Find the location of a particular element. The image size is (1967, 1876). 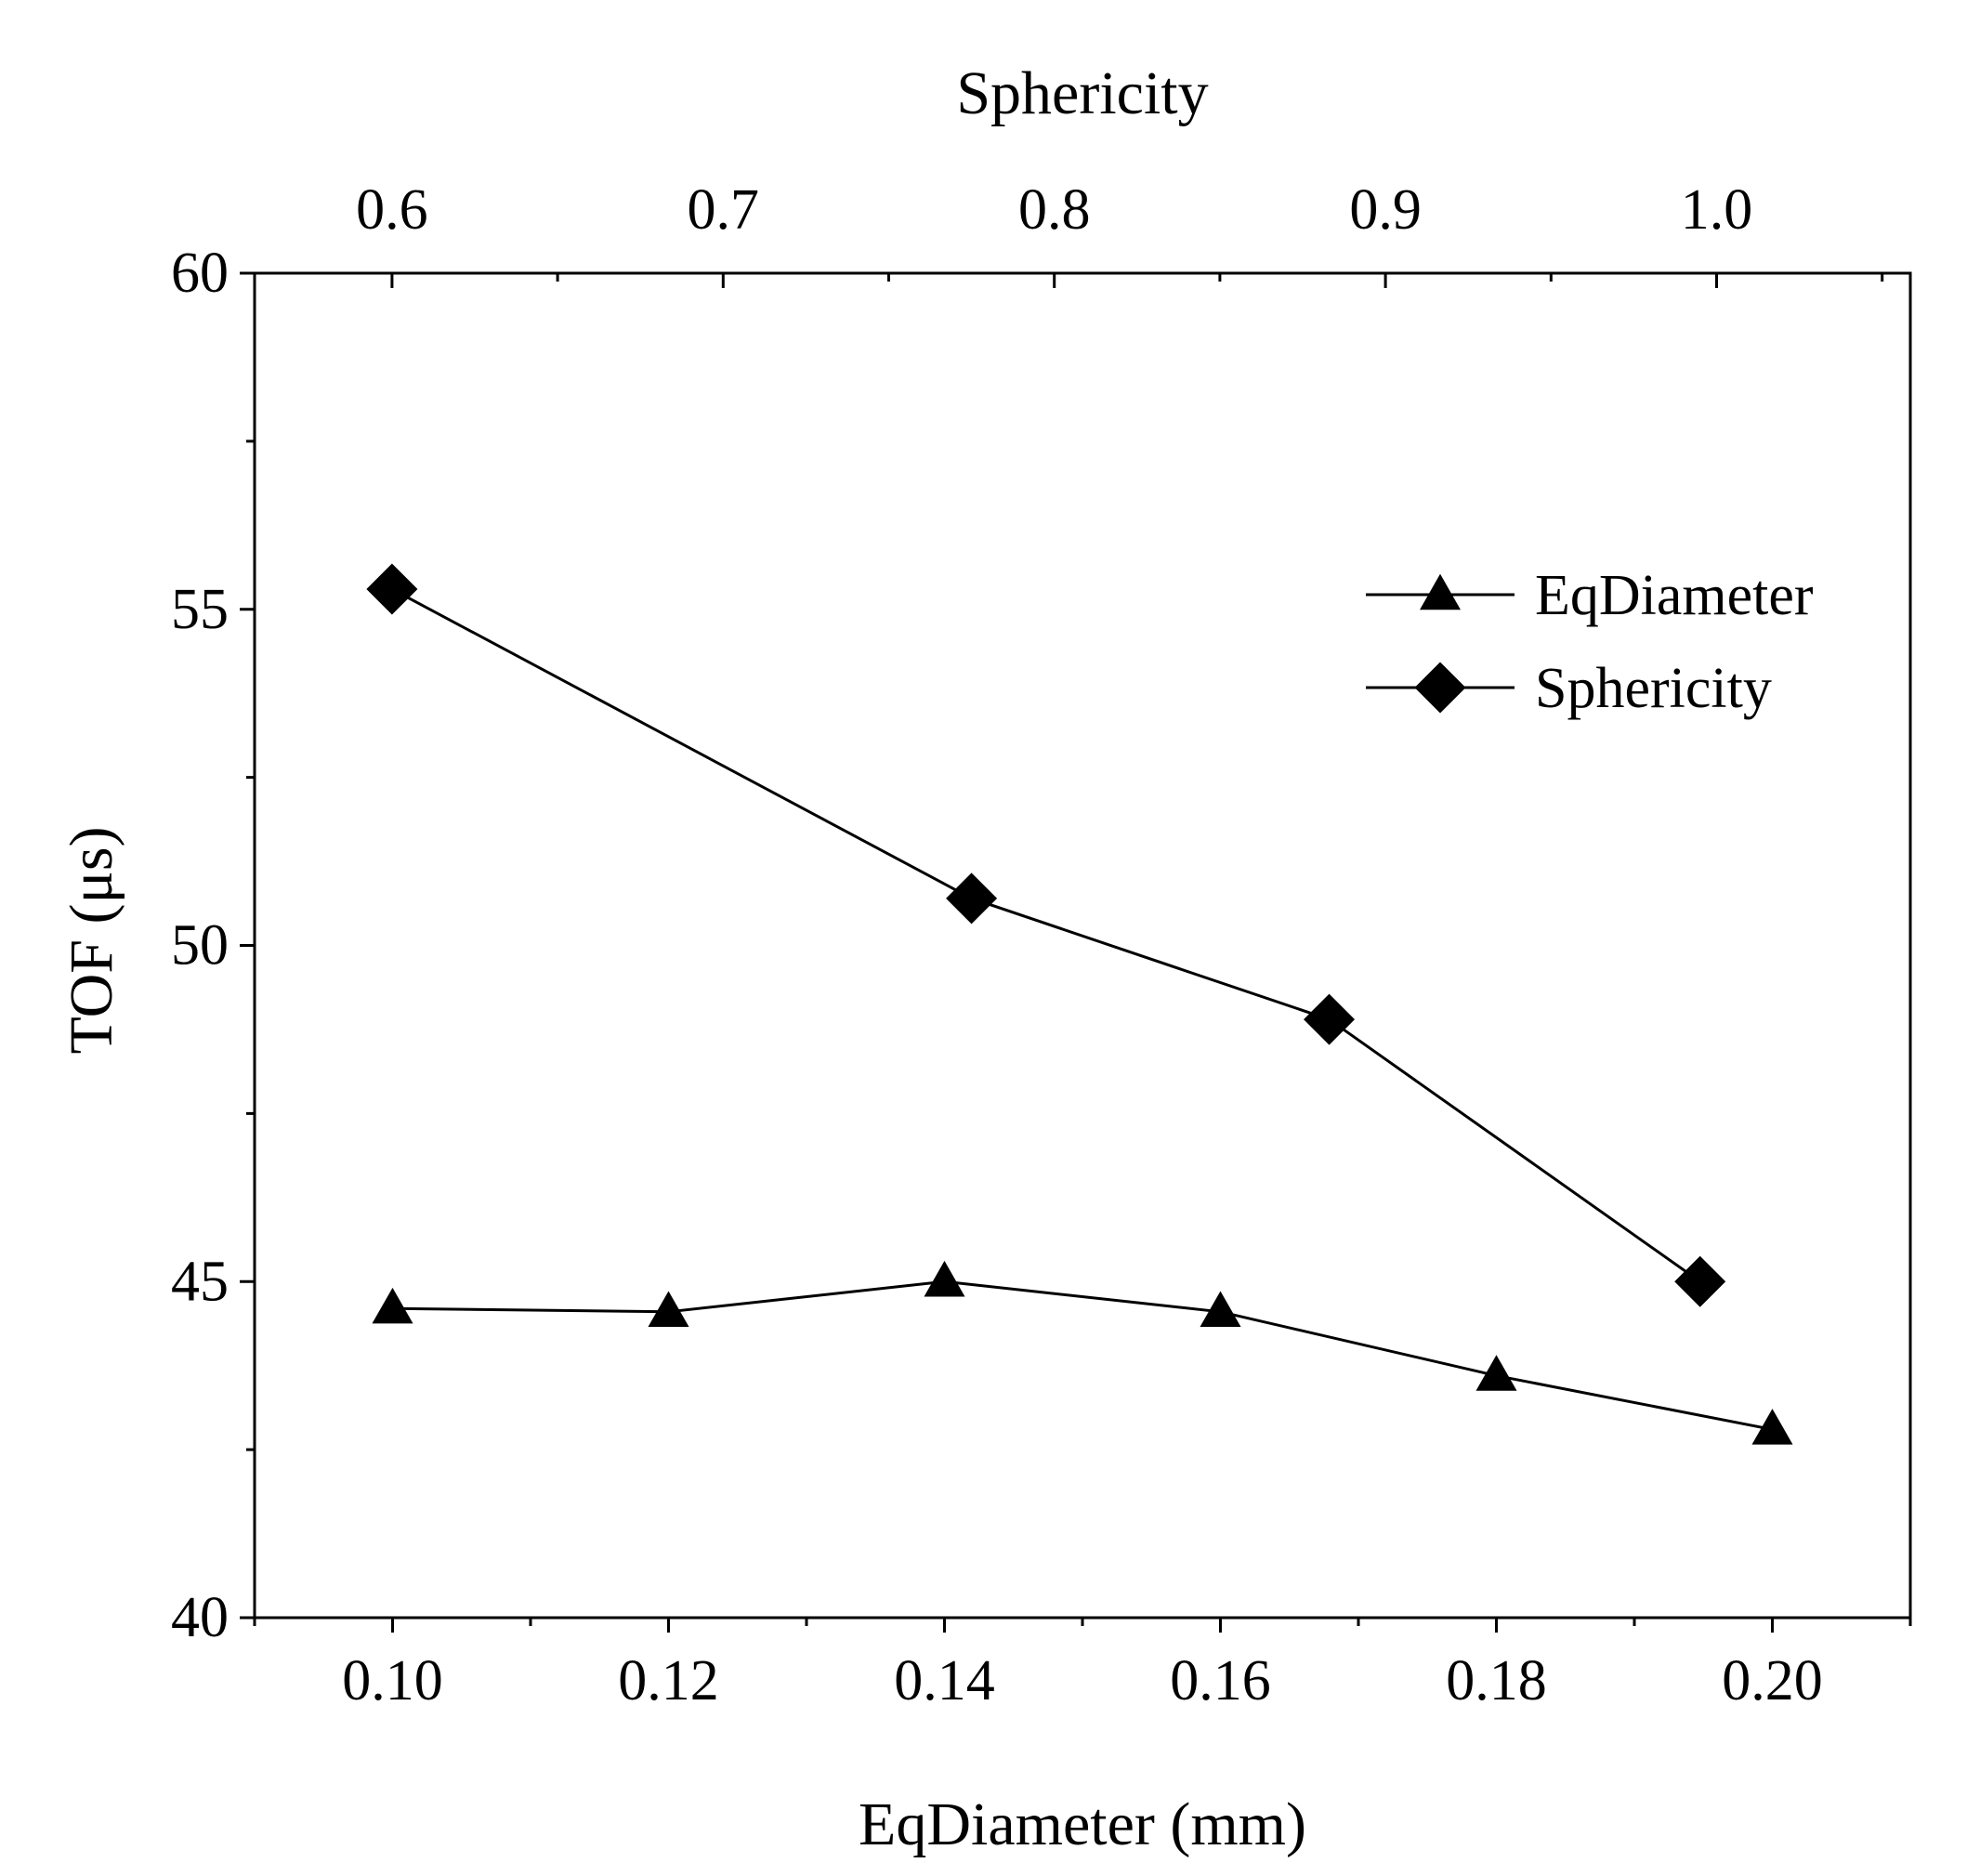

x-bottom-tick-label: 0.10 is located at coordinates (392, 1680).